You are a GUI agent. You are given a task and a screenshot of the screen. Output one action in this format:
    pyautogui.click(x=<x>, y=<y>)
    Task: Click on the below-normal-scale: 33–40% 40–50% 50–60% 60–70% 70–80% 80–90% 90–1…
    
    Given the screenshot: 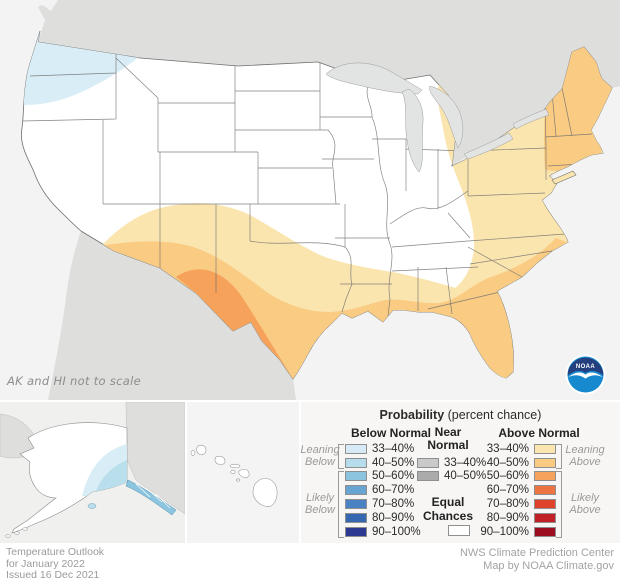 What is the action you would take?
    pyautogui.click(x=383, y=490)
    